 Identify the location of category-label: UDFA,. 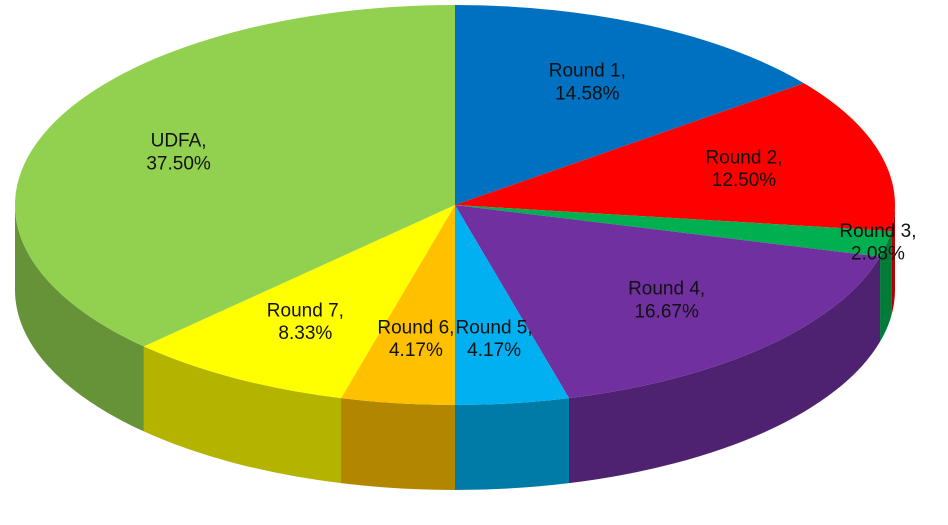
(179, 141).